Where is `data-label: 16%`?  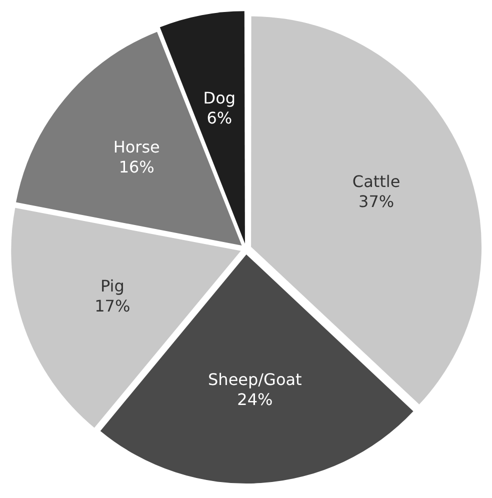
data-label: 16% is located at coordinates (136, 167).